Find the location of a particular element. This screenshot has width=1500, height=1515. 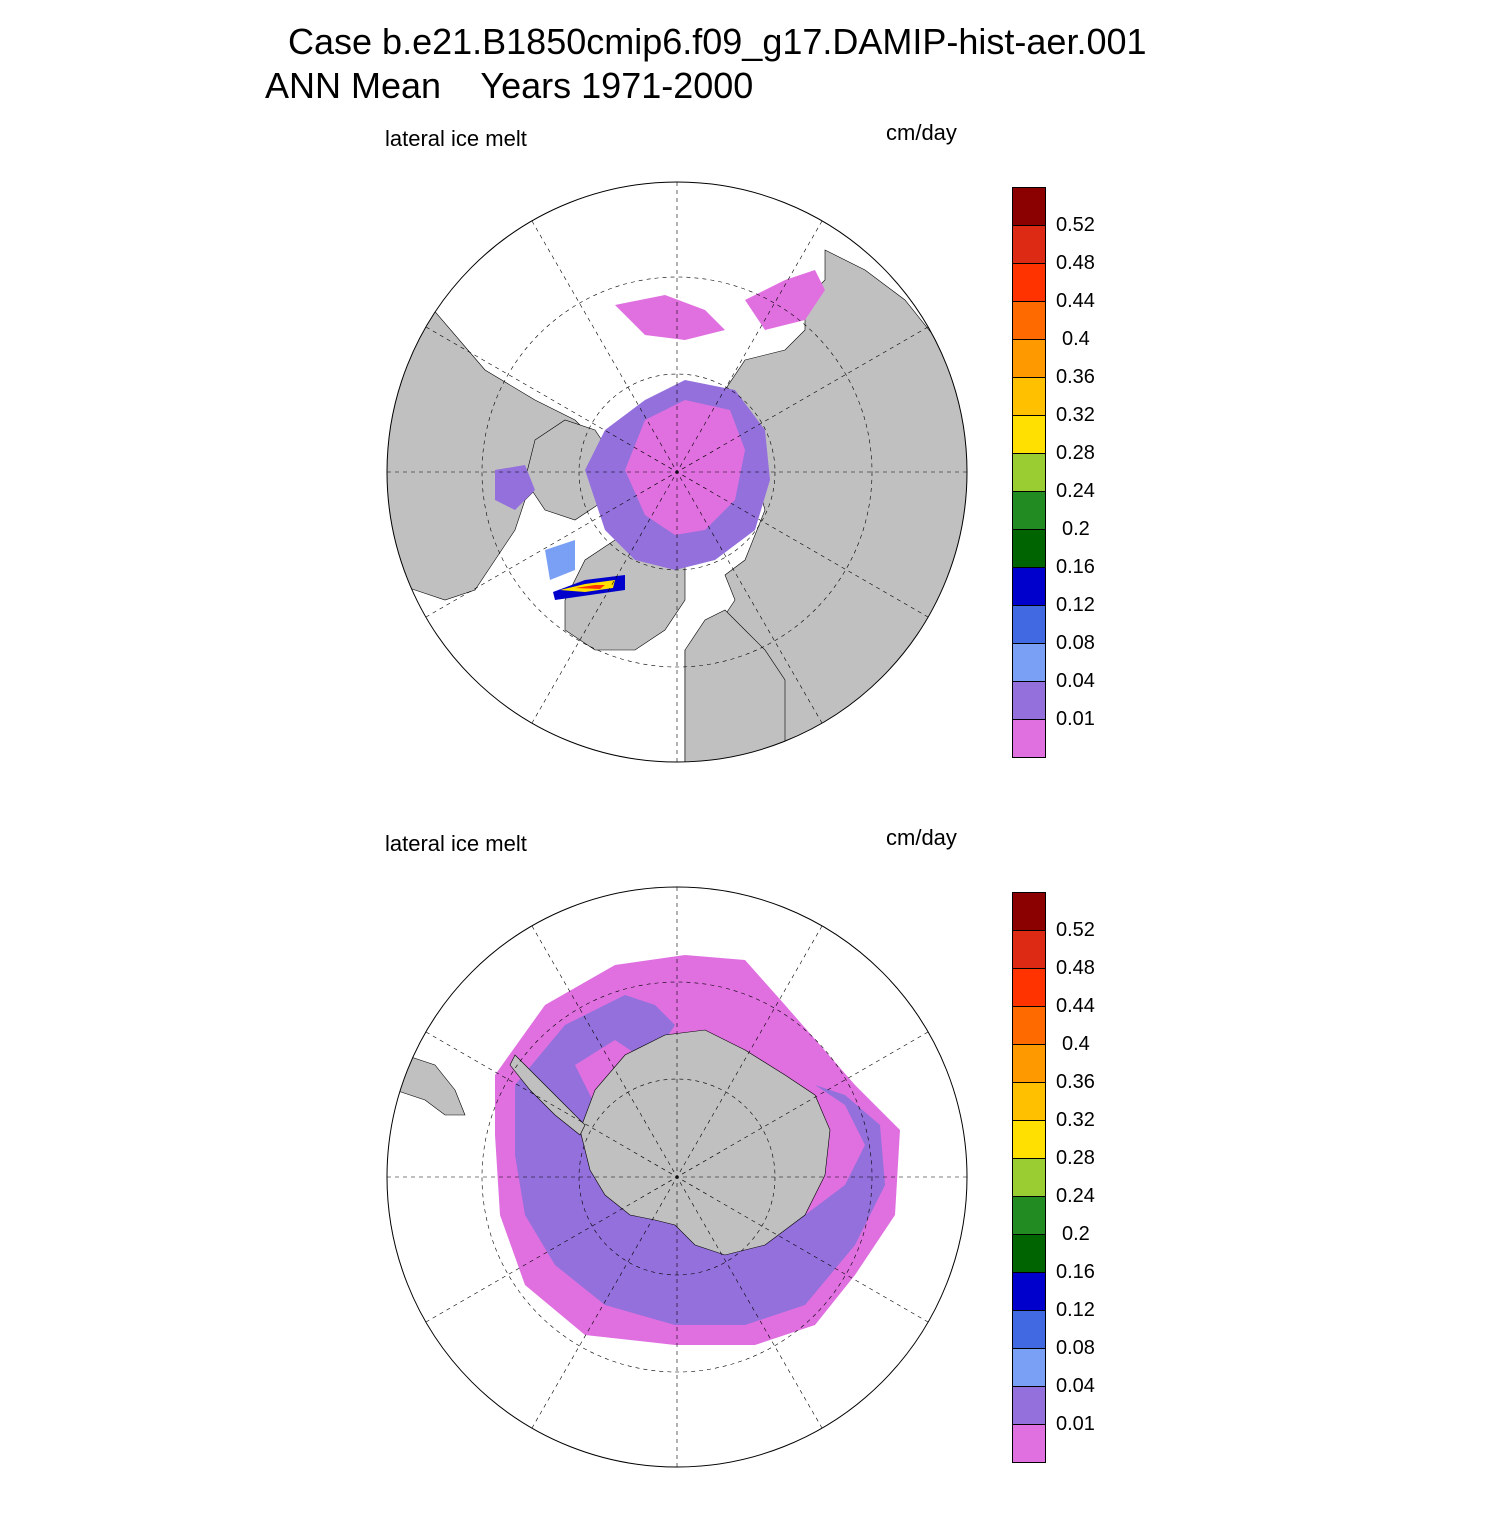

south-polar-map is located at coordinates (677, 1177).